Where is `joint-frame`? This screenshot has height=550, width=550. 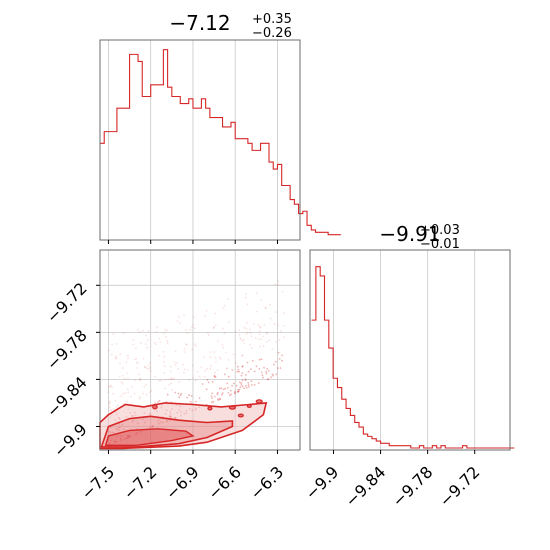 joint-frame is located at coordinates (200, 350).